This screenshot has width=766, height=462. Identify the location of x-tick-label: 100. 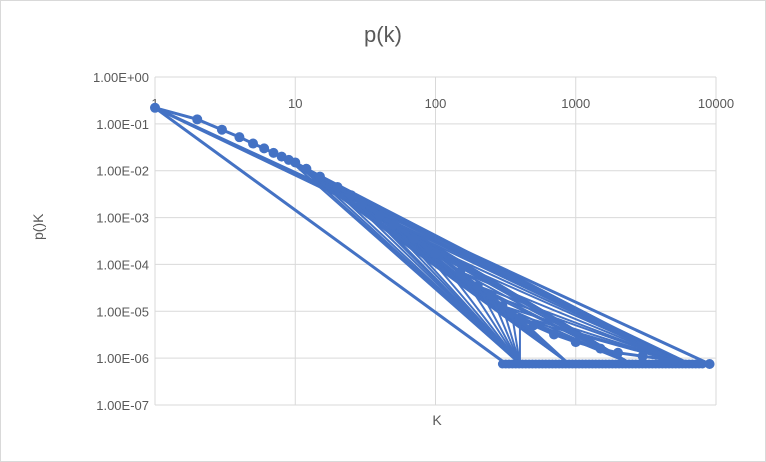
(436, 103).